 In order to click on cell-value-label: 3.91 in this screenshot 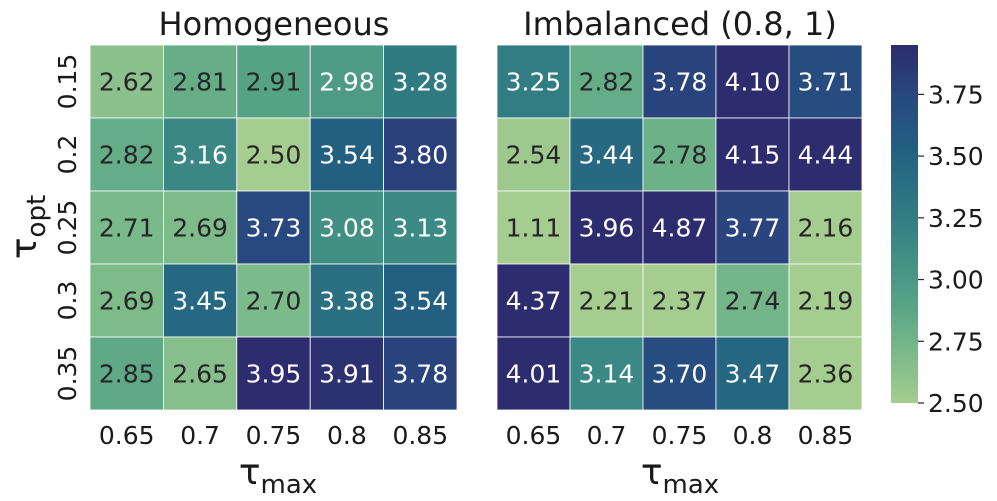, I will do `click(347, 374)`.